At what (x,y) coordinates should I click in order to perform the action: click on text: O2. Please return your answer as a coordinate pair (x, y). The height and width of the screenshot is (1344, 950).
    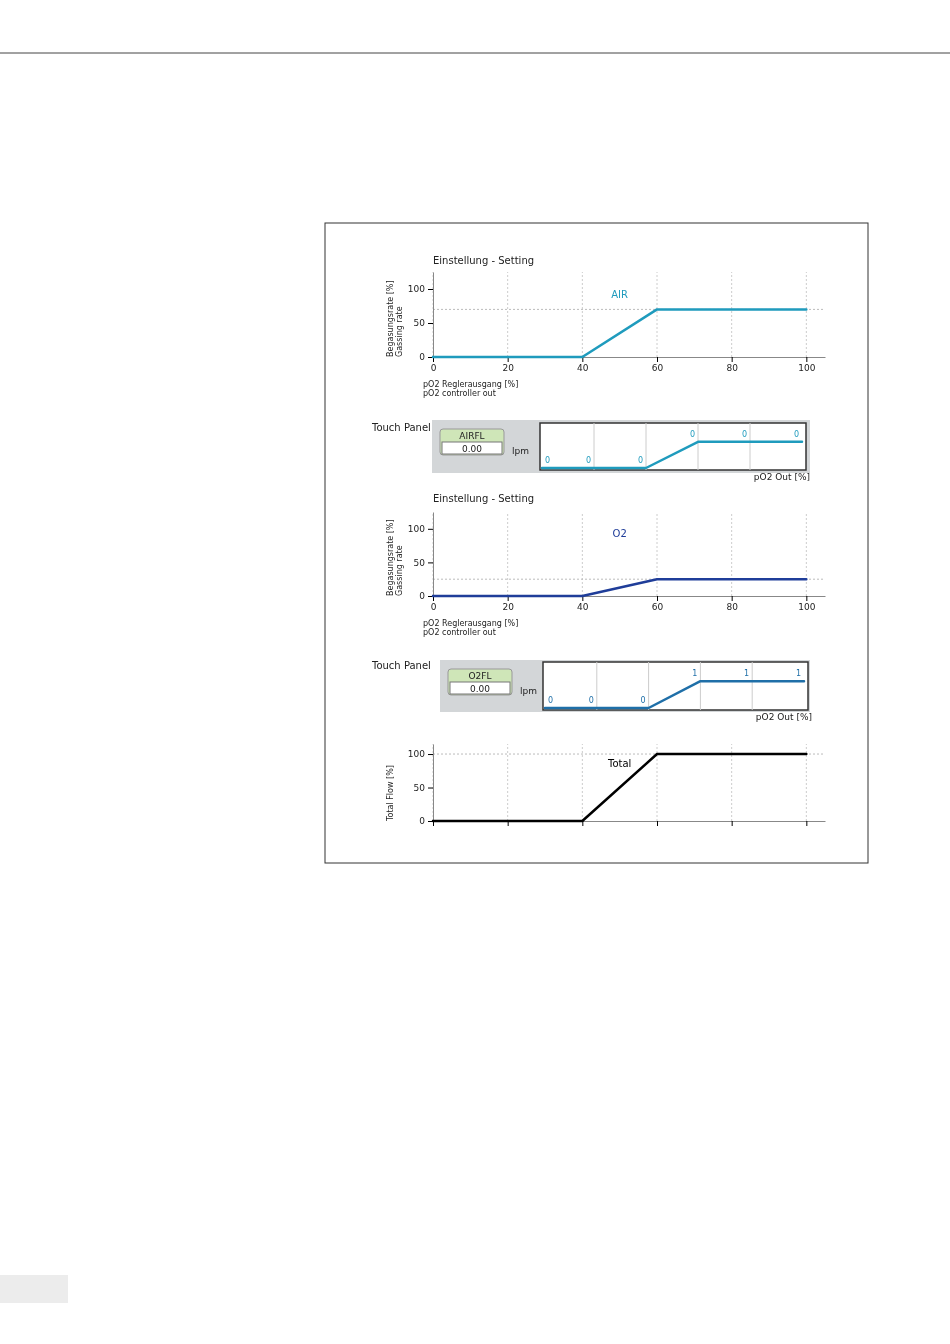
    Looking at the image, I should click on (619, 534).